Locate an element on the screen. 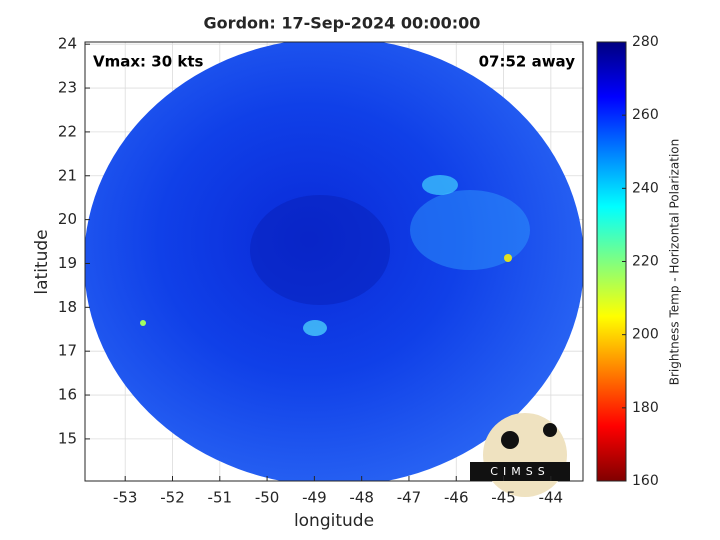  colorbar-tick-label: 180 is located at coordinates (645, 408).